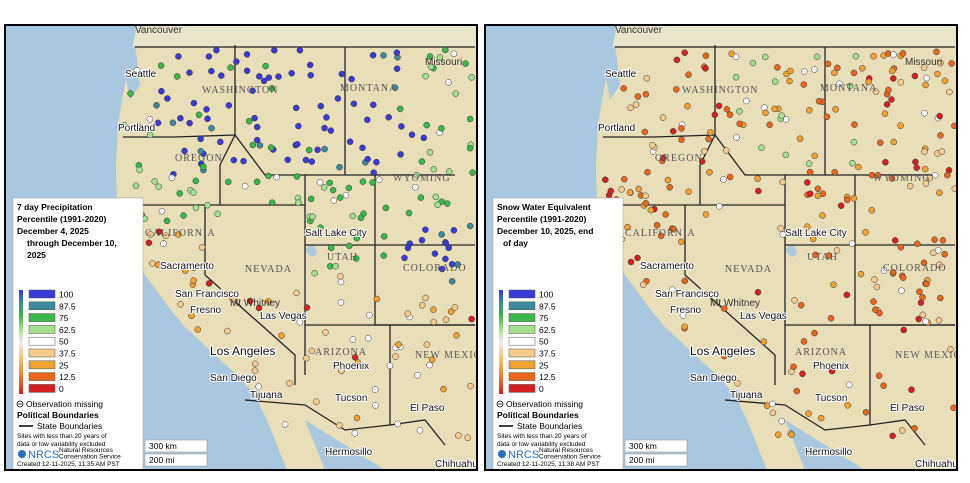 This screenshot has width=970, height=483. Describe the element at coordinates (53, 231) in the screenshot. I see `legend-title: December 4, 2025` at that location.